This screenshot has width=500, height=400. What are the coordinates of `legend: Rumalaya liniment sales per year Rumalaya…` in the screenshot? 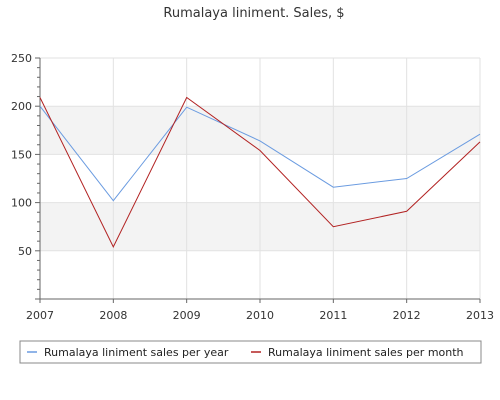 It's located at (250, 352).